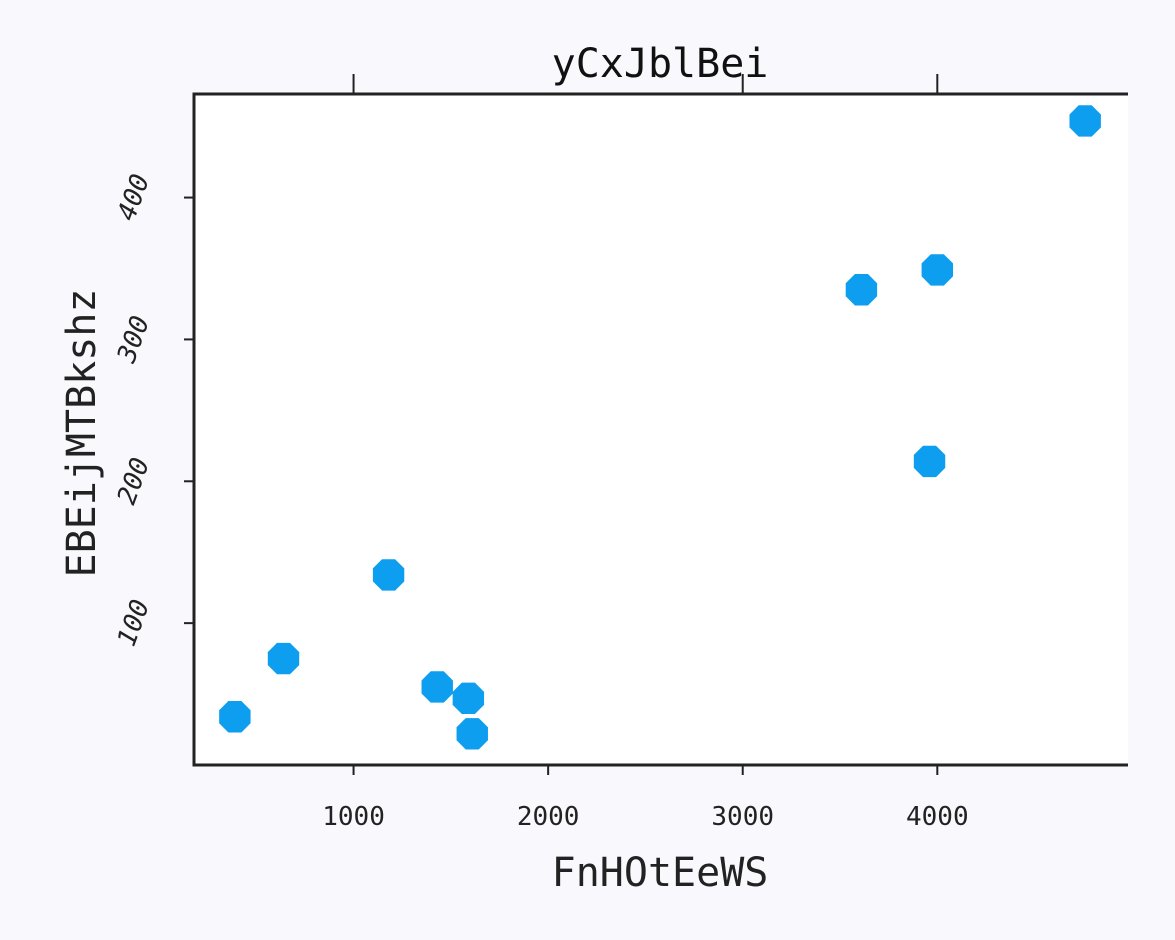 This screenshot has height=940, width=1175. Describe the element at coordinates (660, 64) in the screenshot. I see `chart-title: yCxJblBei` at that location.